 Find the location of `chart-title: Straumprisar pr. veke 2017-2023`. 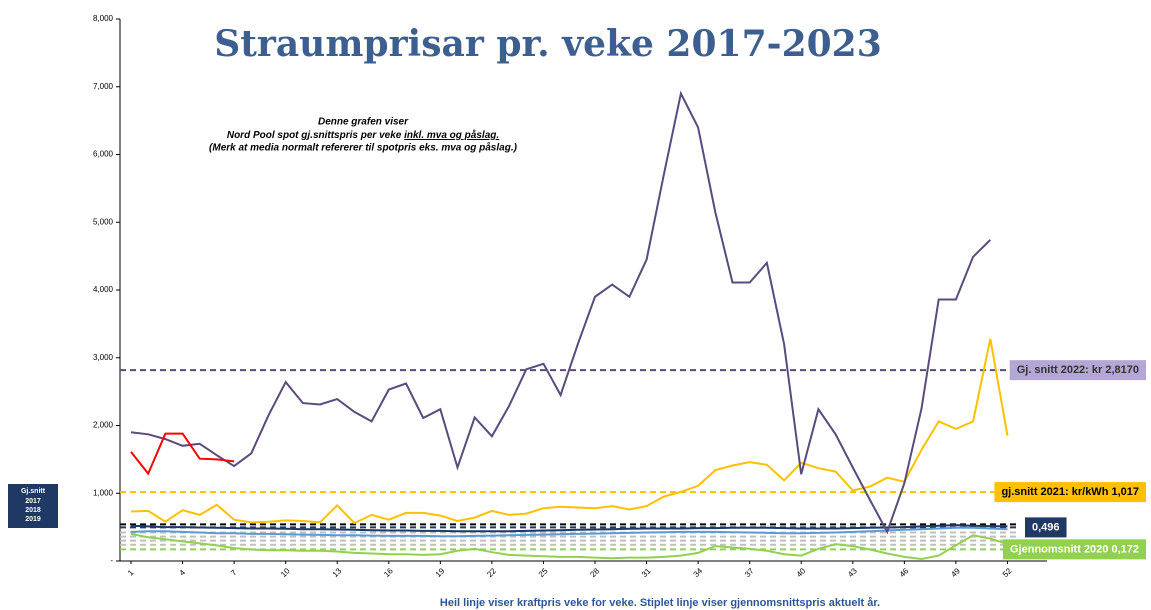

chart-title: Straumprisar pr. veke 2017-2023 is located at coordinates (548, 44).